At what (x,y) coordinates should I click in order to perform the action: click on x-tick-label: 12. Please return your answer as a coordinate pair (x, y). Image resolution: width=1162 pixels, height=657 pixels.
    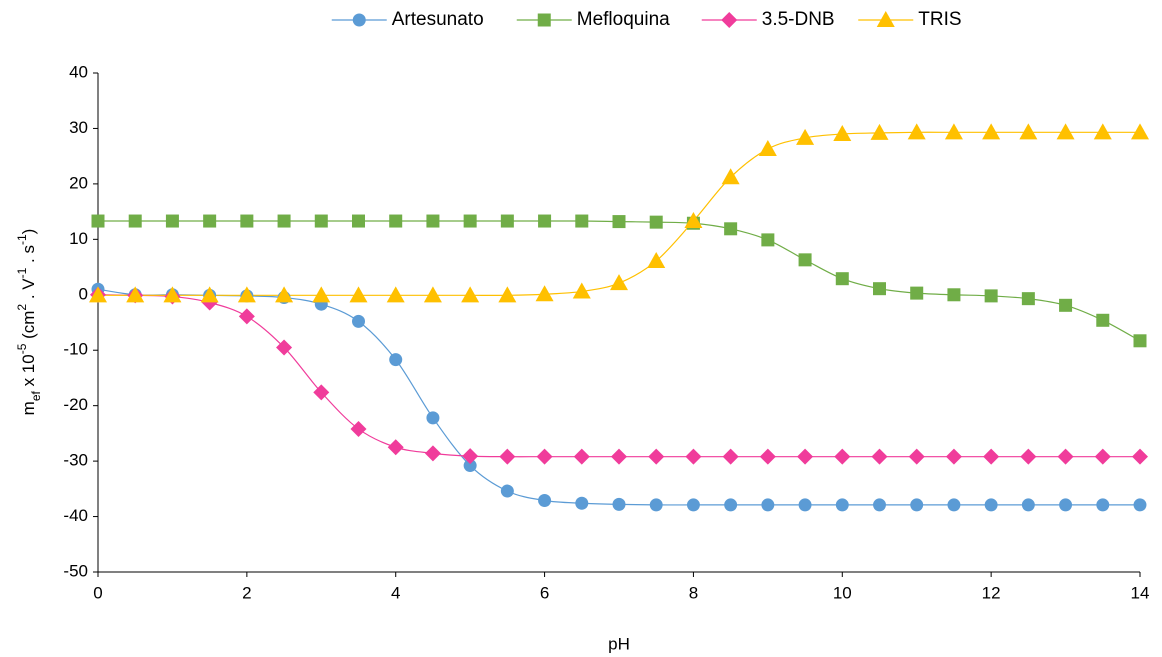
    Looking at the image, I should click on (991, 592).